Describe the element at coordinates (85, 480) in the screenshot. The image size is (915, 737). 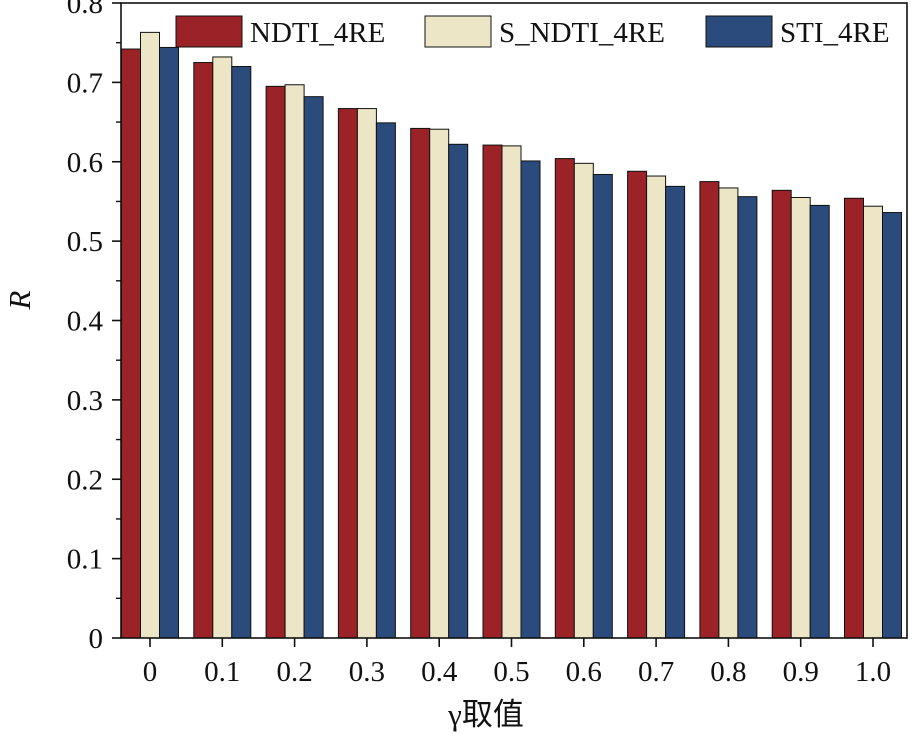
I see `y-tick-label: 0.2` at that location.